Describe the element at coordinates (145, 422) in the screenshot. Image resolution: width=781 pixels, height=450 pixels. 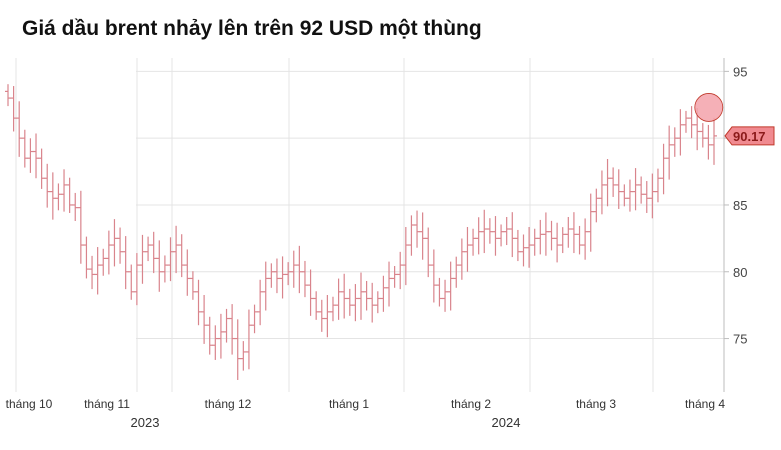
I see `x-year-label: 2023` at that location.